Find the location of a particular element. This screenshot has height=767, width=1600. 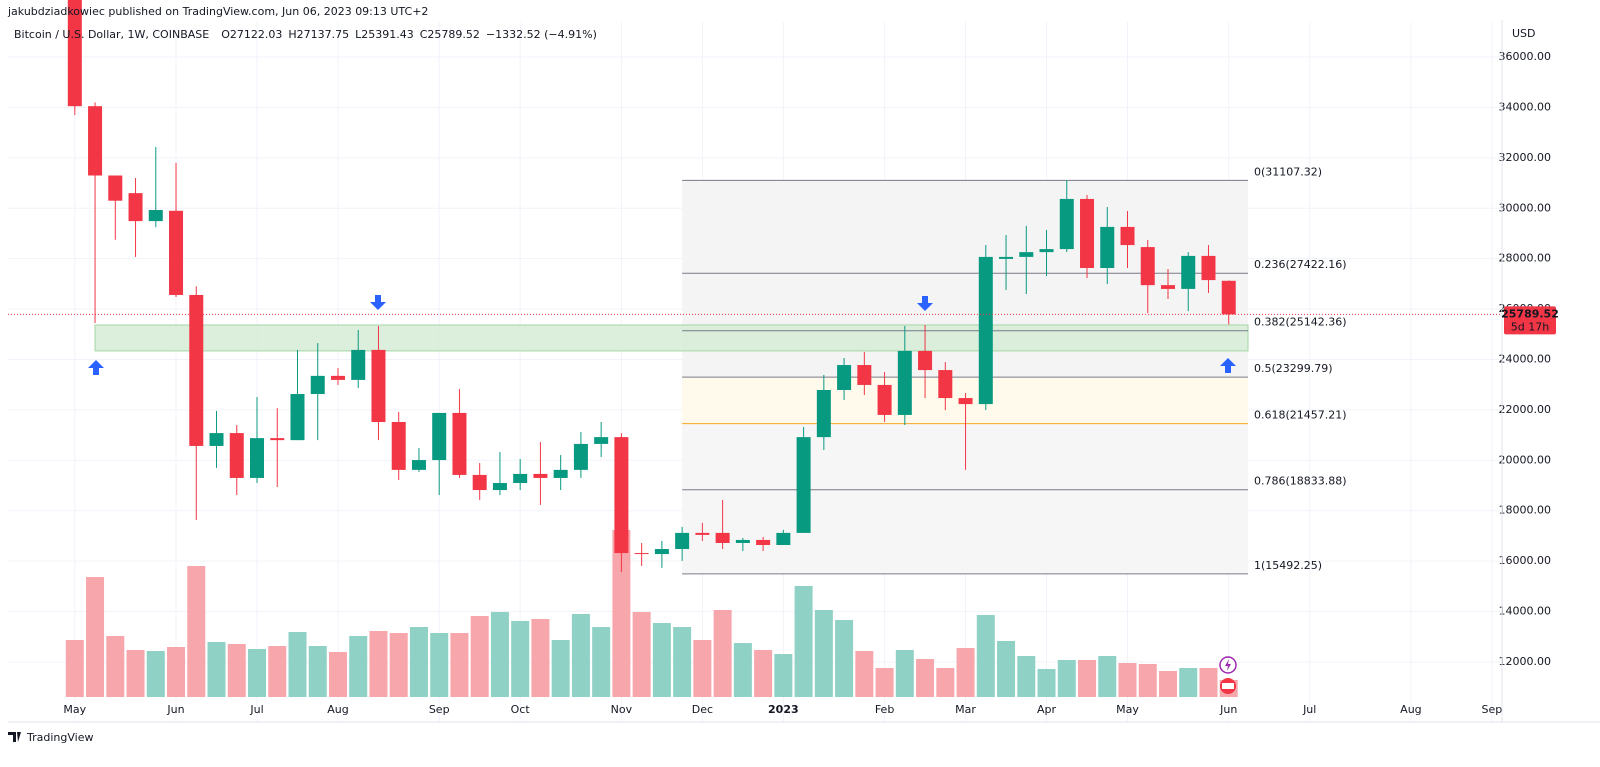

y-tick-label: 12000.00 is located at coordinates (1525, 661).